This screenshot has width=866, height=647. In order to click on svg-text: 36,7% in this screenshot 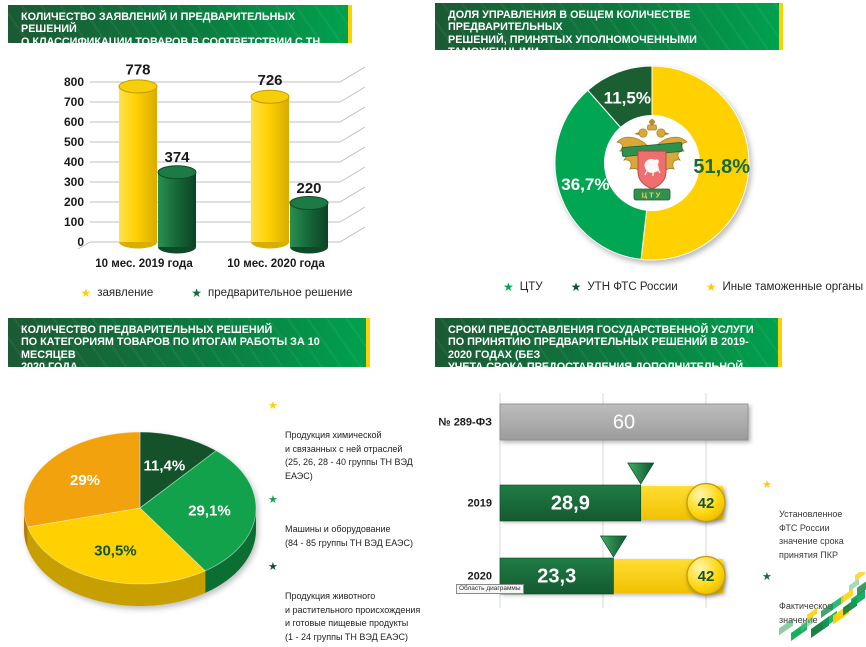, I will do `click(585, 184)`.